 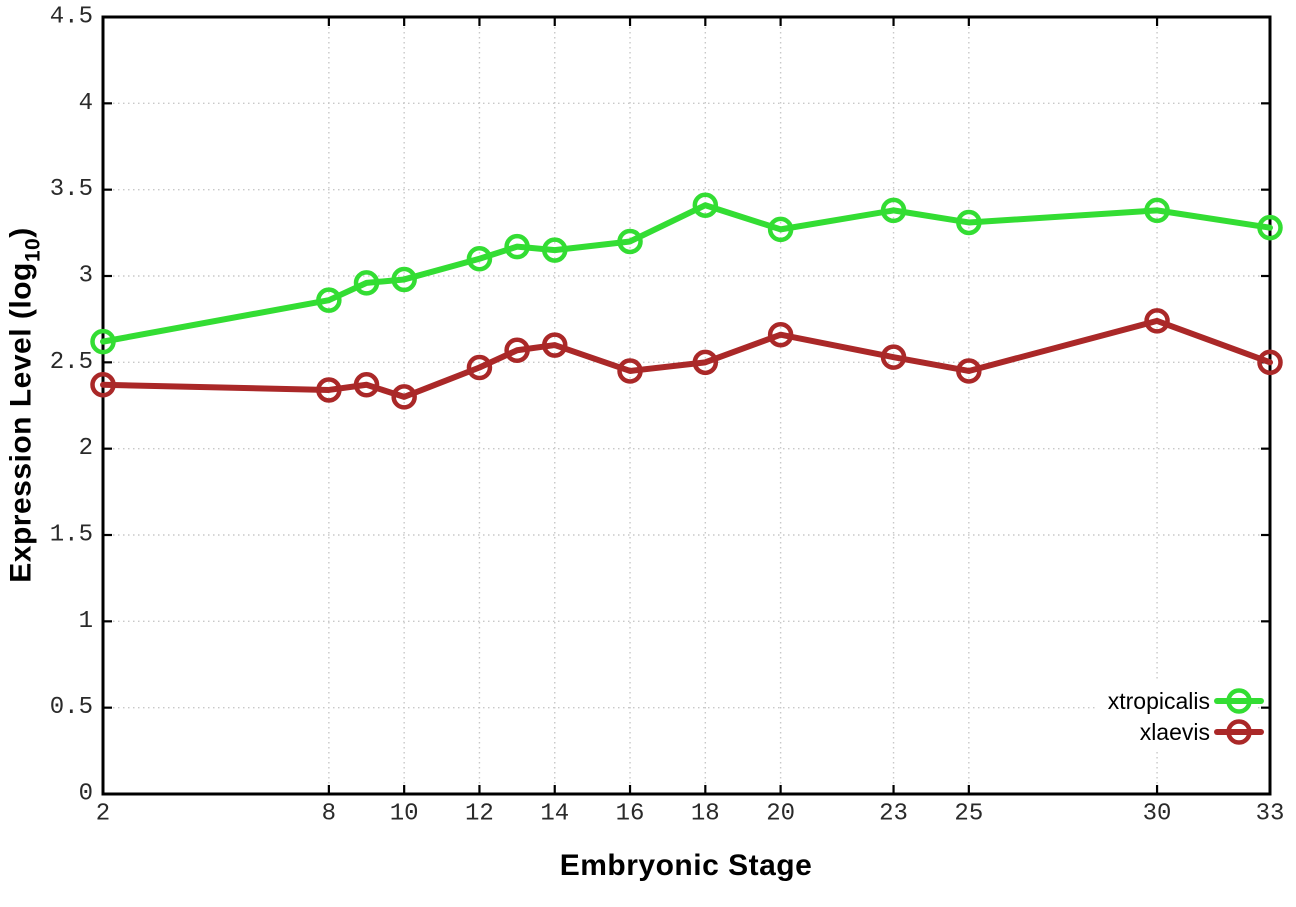 I want to click on x-tick-label-33: 33, so click(x=1270, y=814).